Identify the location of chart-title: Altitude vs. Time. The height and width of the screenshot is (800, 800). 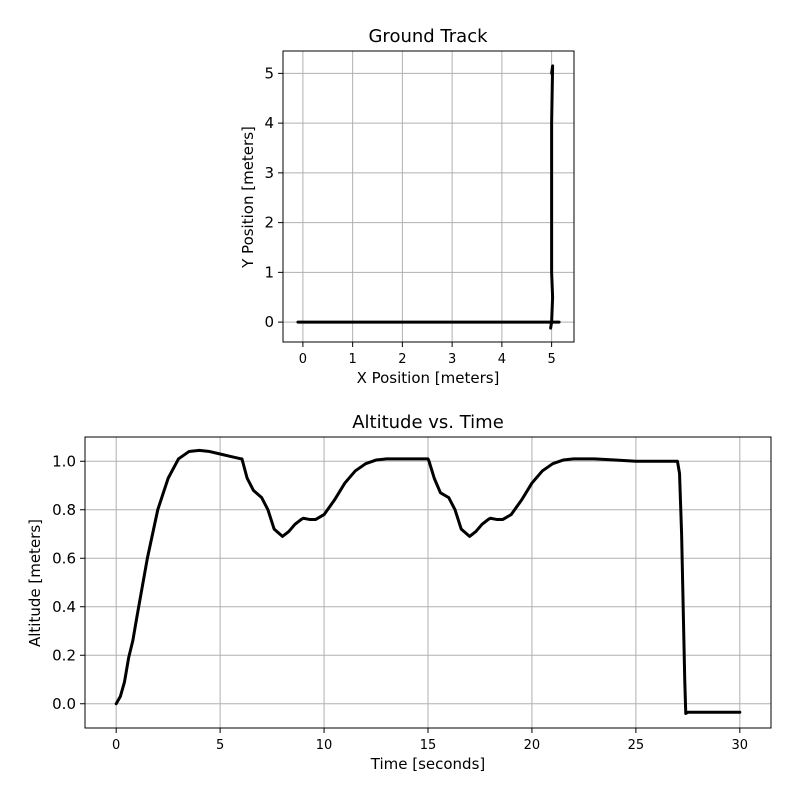
(428, 422).